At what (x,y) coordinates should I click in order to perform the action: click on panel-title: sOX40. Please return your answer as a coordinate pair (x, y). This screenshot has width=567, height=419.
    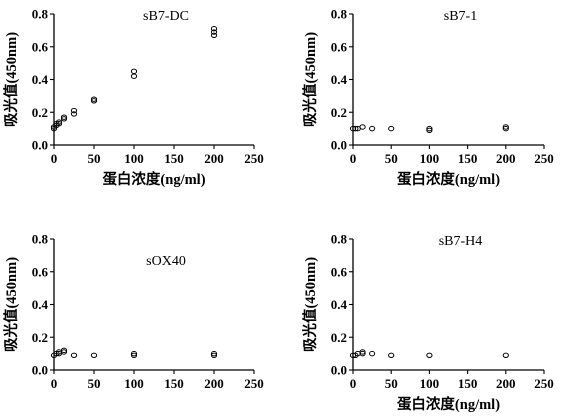
    Looking at the image, I should click on (166, 261).